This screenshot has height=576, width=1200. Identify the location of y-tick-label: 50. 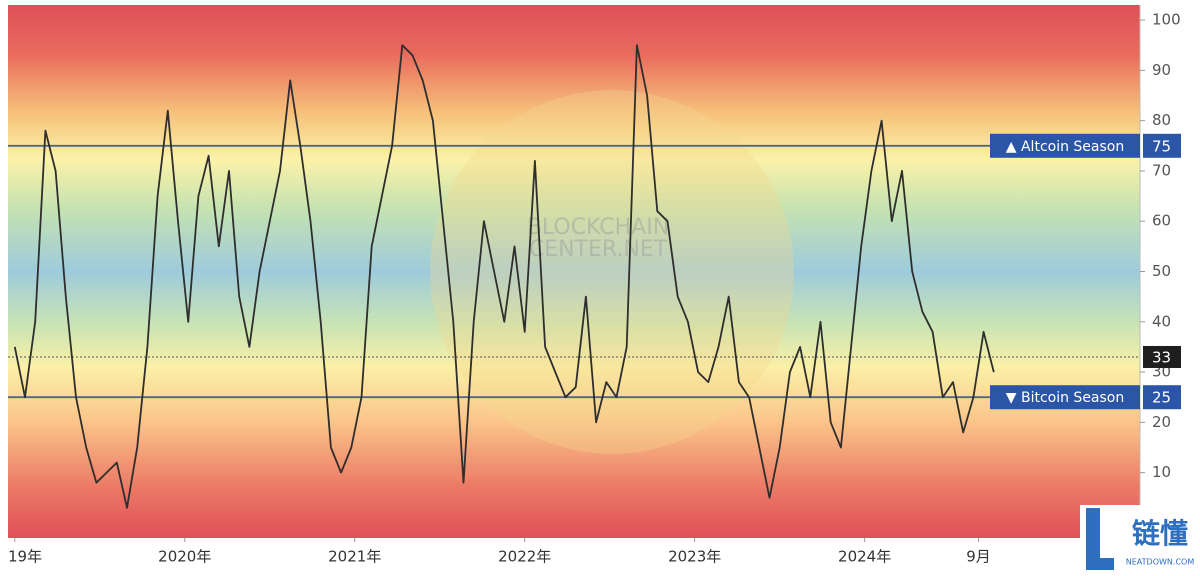
(1161, 271).